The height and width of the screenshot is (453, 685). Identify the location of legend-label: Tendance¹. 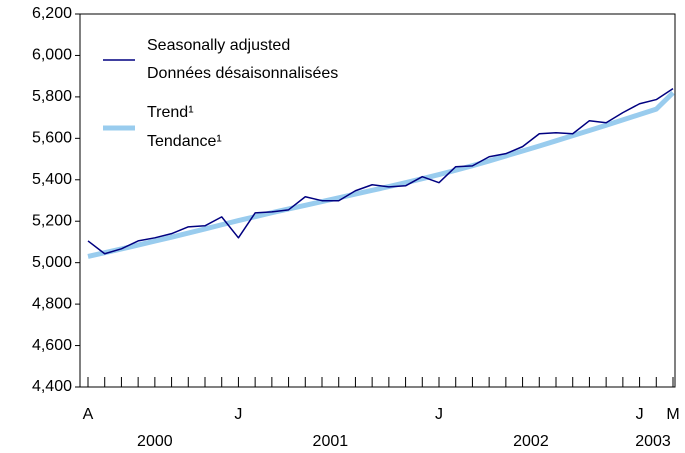
(184, 141).